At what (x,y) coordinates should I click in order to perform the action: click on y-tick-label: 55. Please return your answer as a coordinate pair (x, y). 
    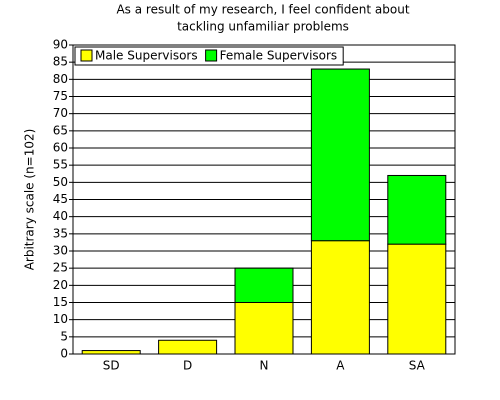
    Looking at the image, I should click on (60, 165).